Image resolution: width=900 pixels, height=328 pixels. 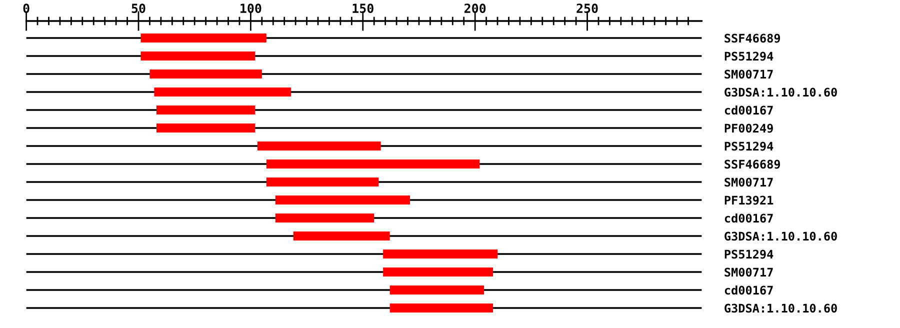 I want to click on x-tick-label: 100, so click(x=251, y=9).